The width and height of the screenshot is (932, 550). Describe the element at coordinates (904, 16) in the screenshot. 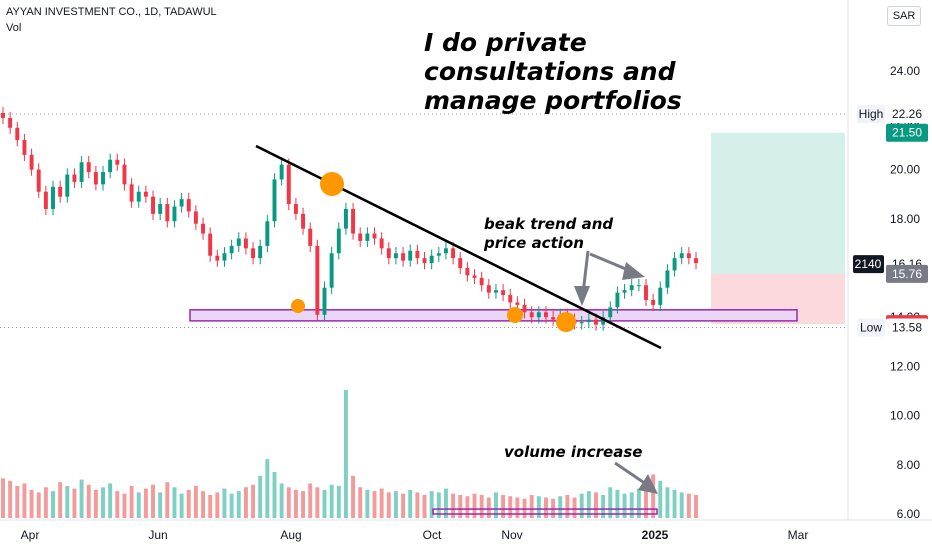

I see `currency-selector: SAR` at that location.